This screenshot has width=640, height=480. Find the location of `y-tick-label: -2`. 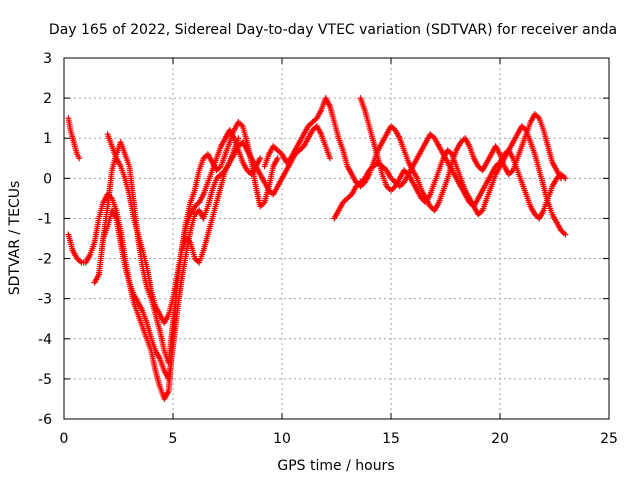

y-tick-label: -2 is located at coordinates (45, 260).